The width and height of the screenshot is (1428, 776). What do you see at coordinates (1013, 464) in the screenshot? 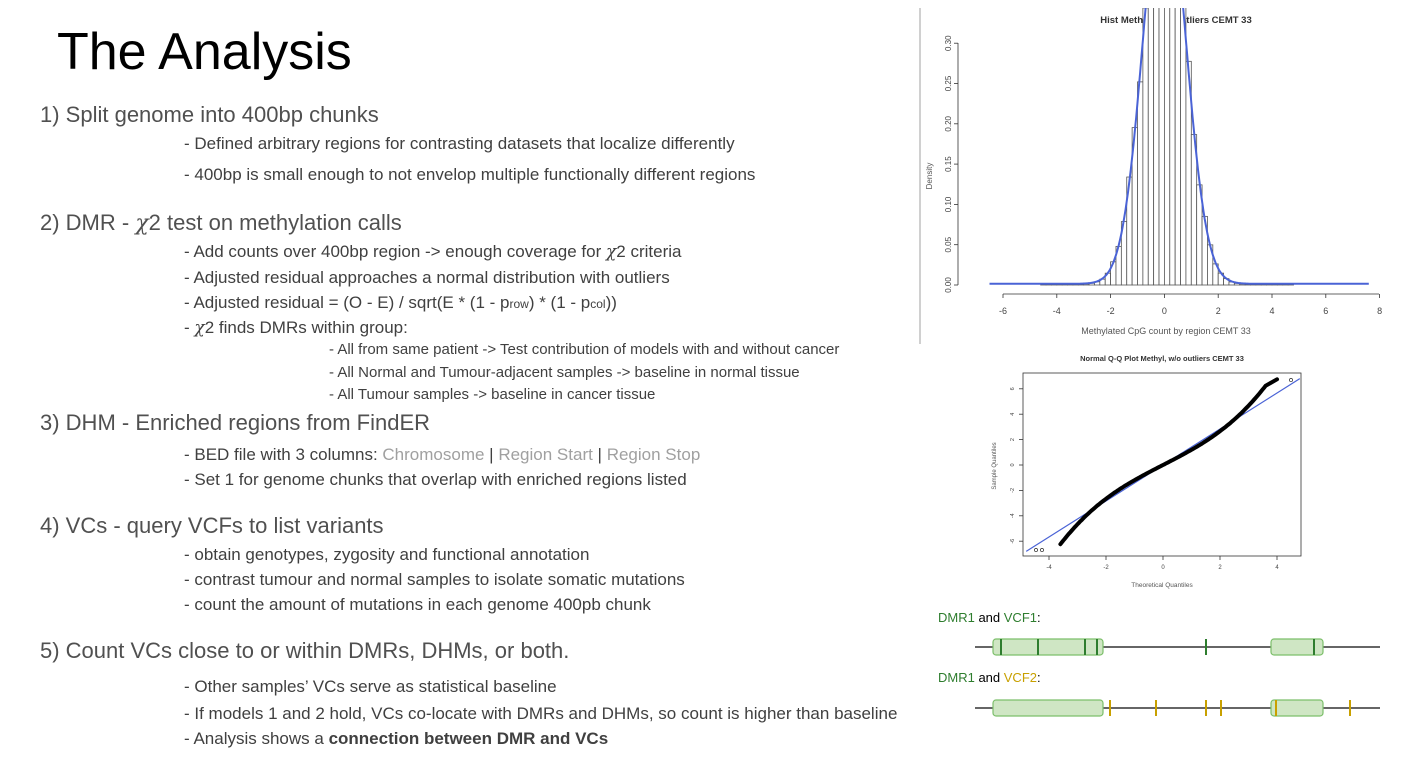
I see `qq-y-tick-label: 0` at bounding box center [1013, 464].